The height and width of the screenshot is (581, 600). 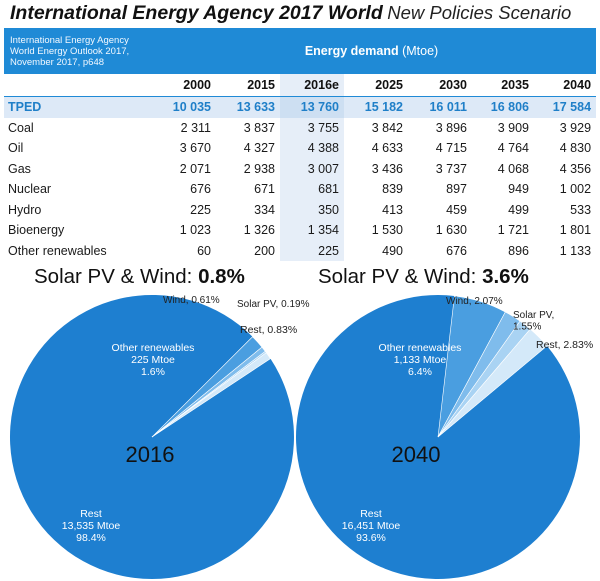 What do you see at coordinates (565, 107) in the screenshot?
I see `table-cell: 17 584` at bounding box center [565, 107].